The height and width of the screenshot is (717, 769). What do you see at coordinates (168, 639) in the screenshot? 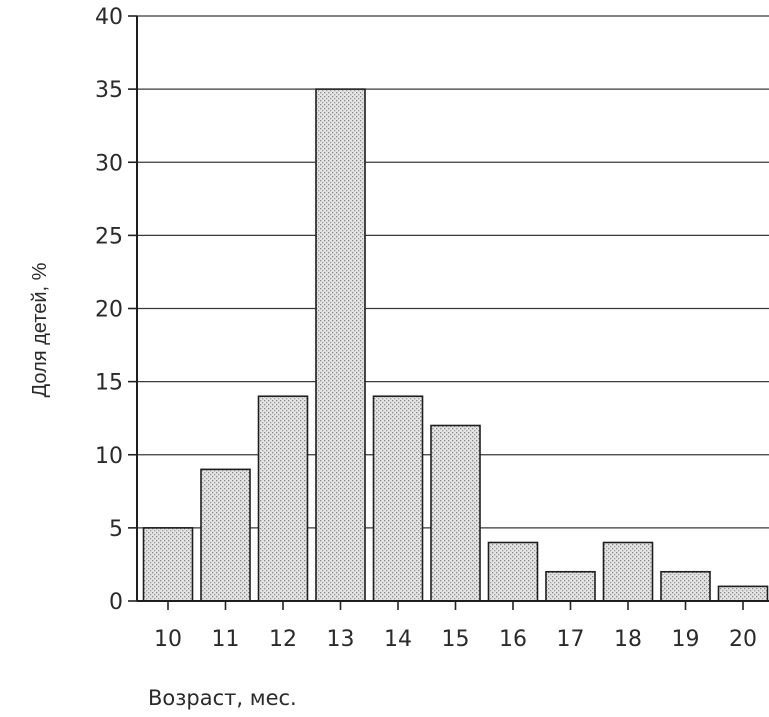
I see `x-tick-label: 10` at bounding box center [168, 639].